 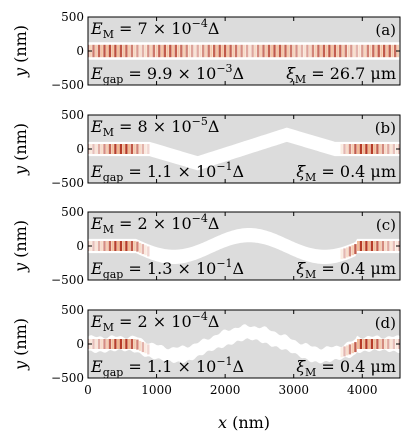 I want to click on x-axis-label: x (nm), so click(x=244, y=422).